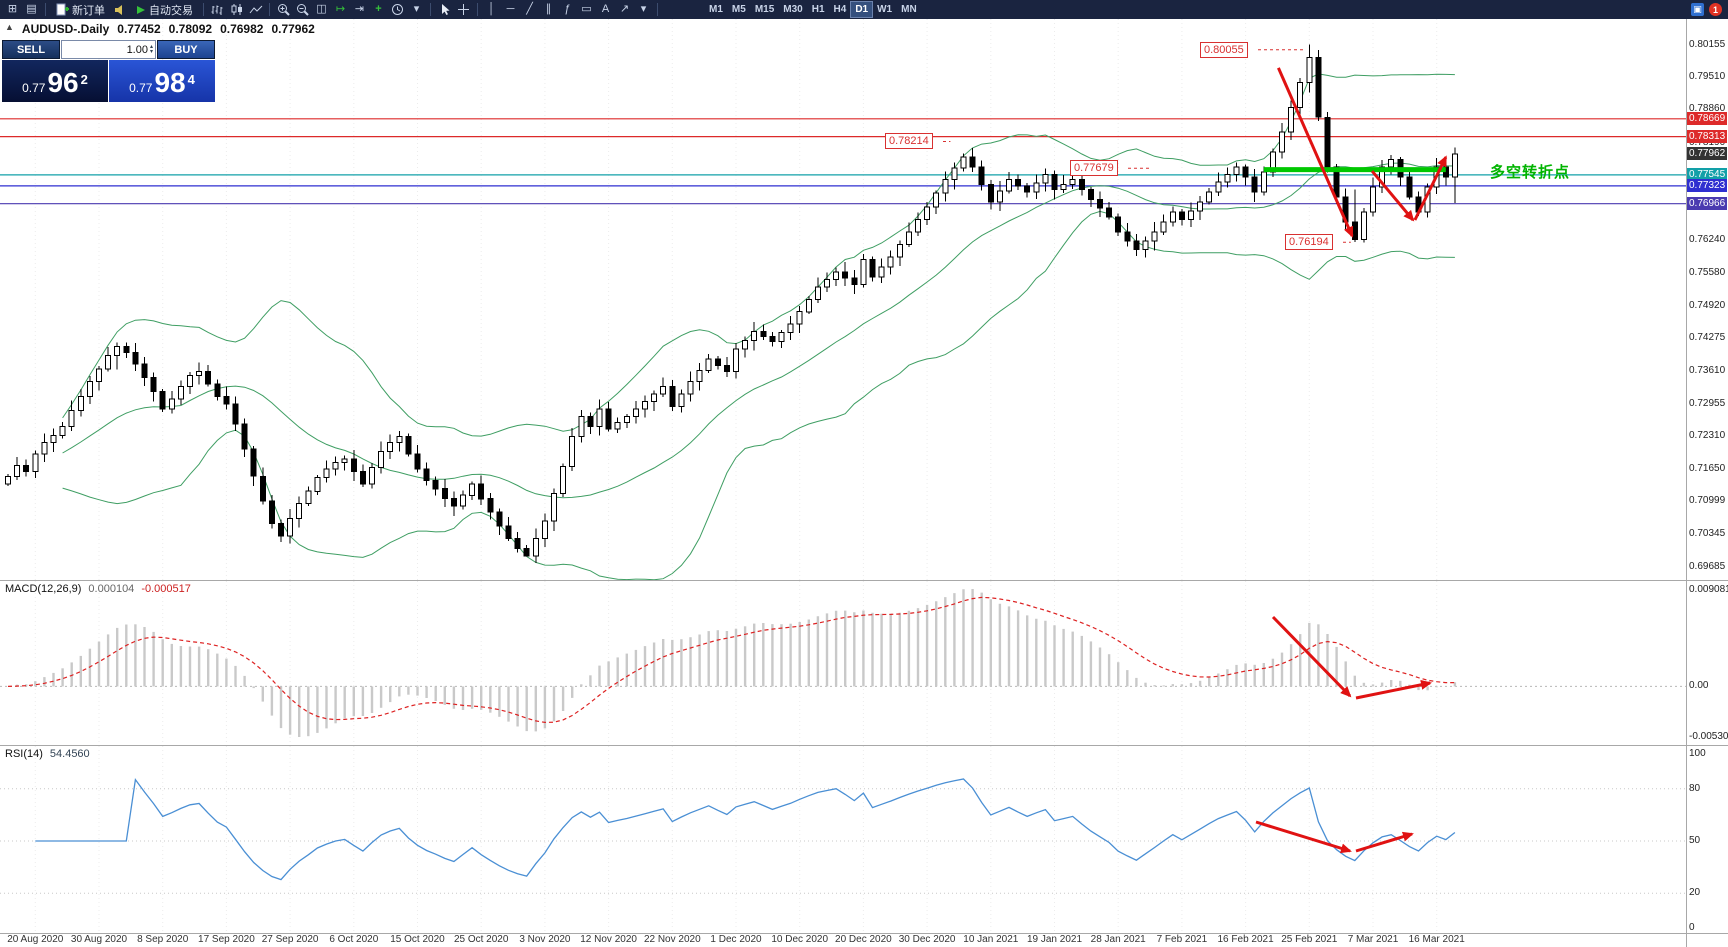 The height and width of the screenshot is (947, 1728). I want to click on templates-dropdown-icon: ▾, so click(416, 9).